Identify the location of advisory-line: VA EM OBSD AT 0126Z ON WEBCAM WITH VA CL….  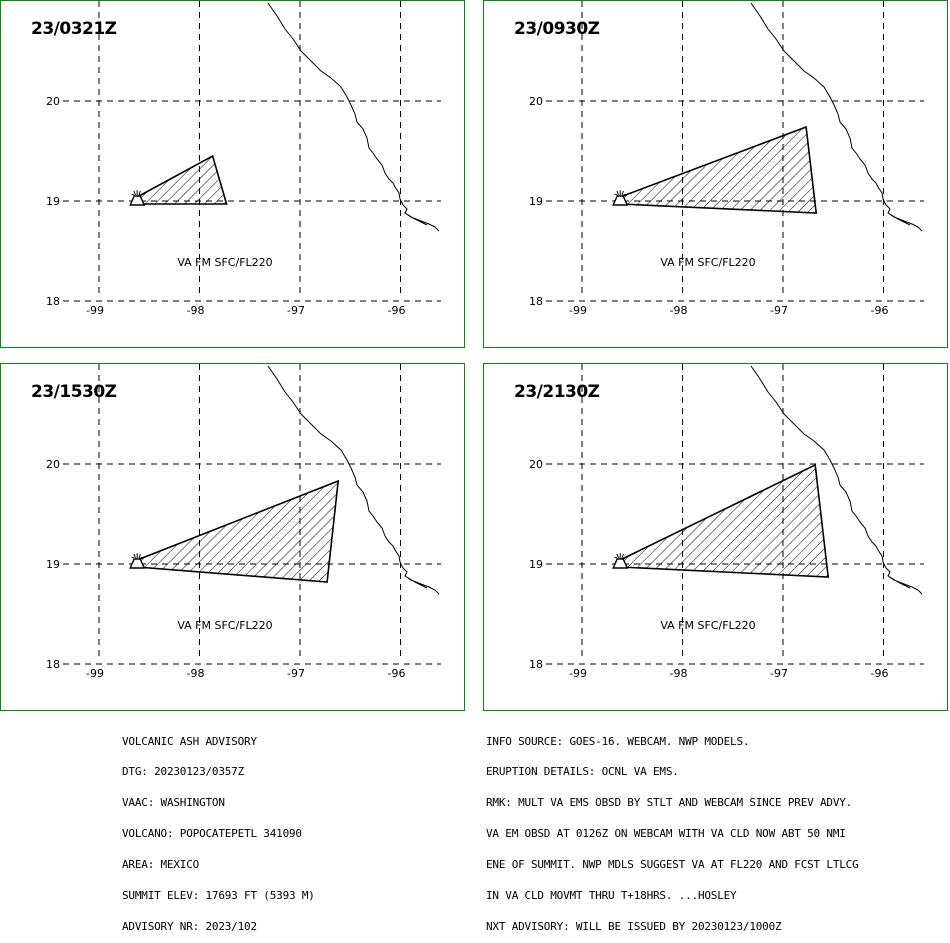
(666, 834).